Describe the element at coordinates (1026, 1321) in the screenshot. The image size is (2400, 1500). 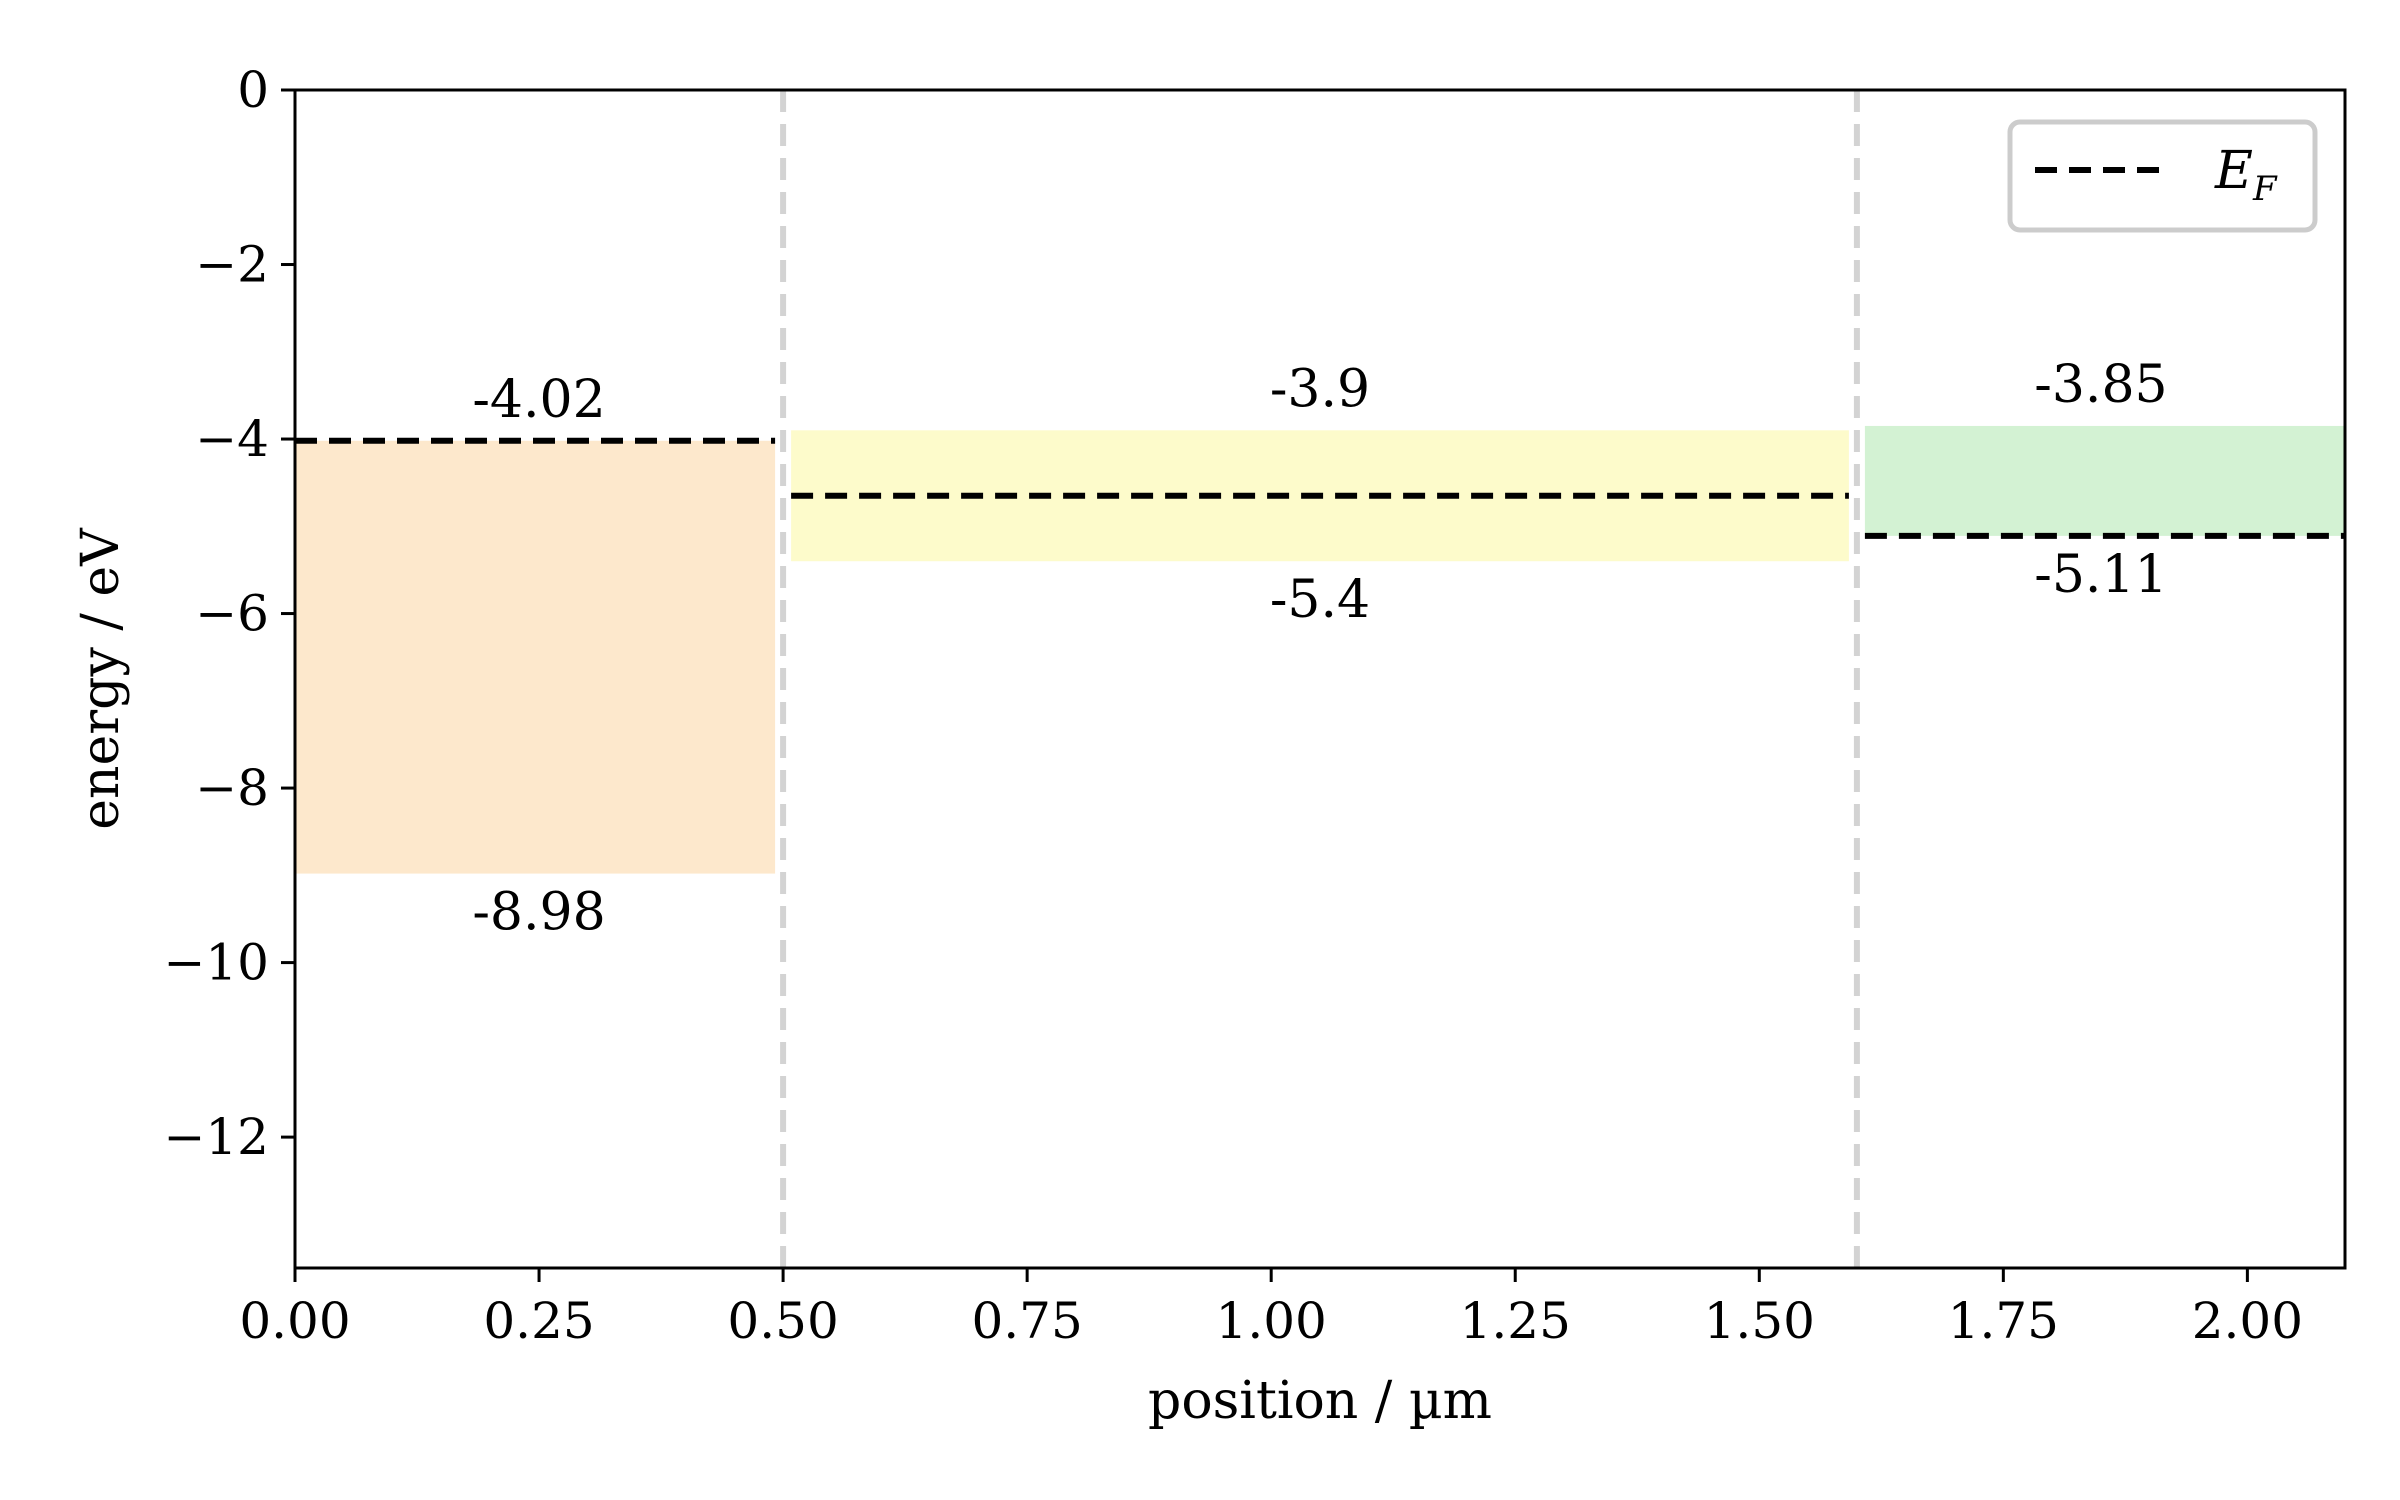
I see `x-tick-label-4: 0.75` at that location.